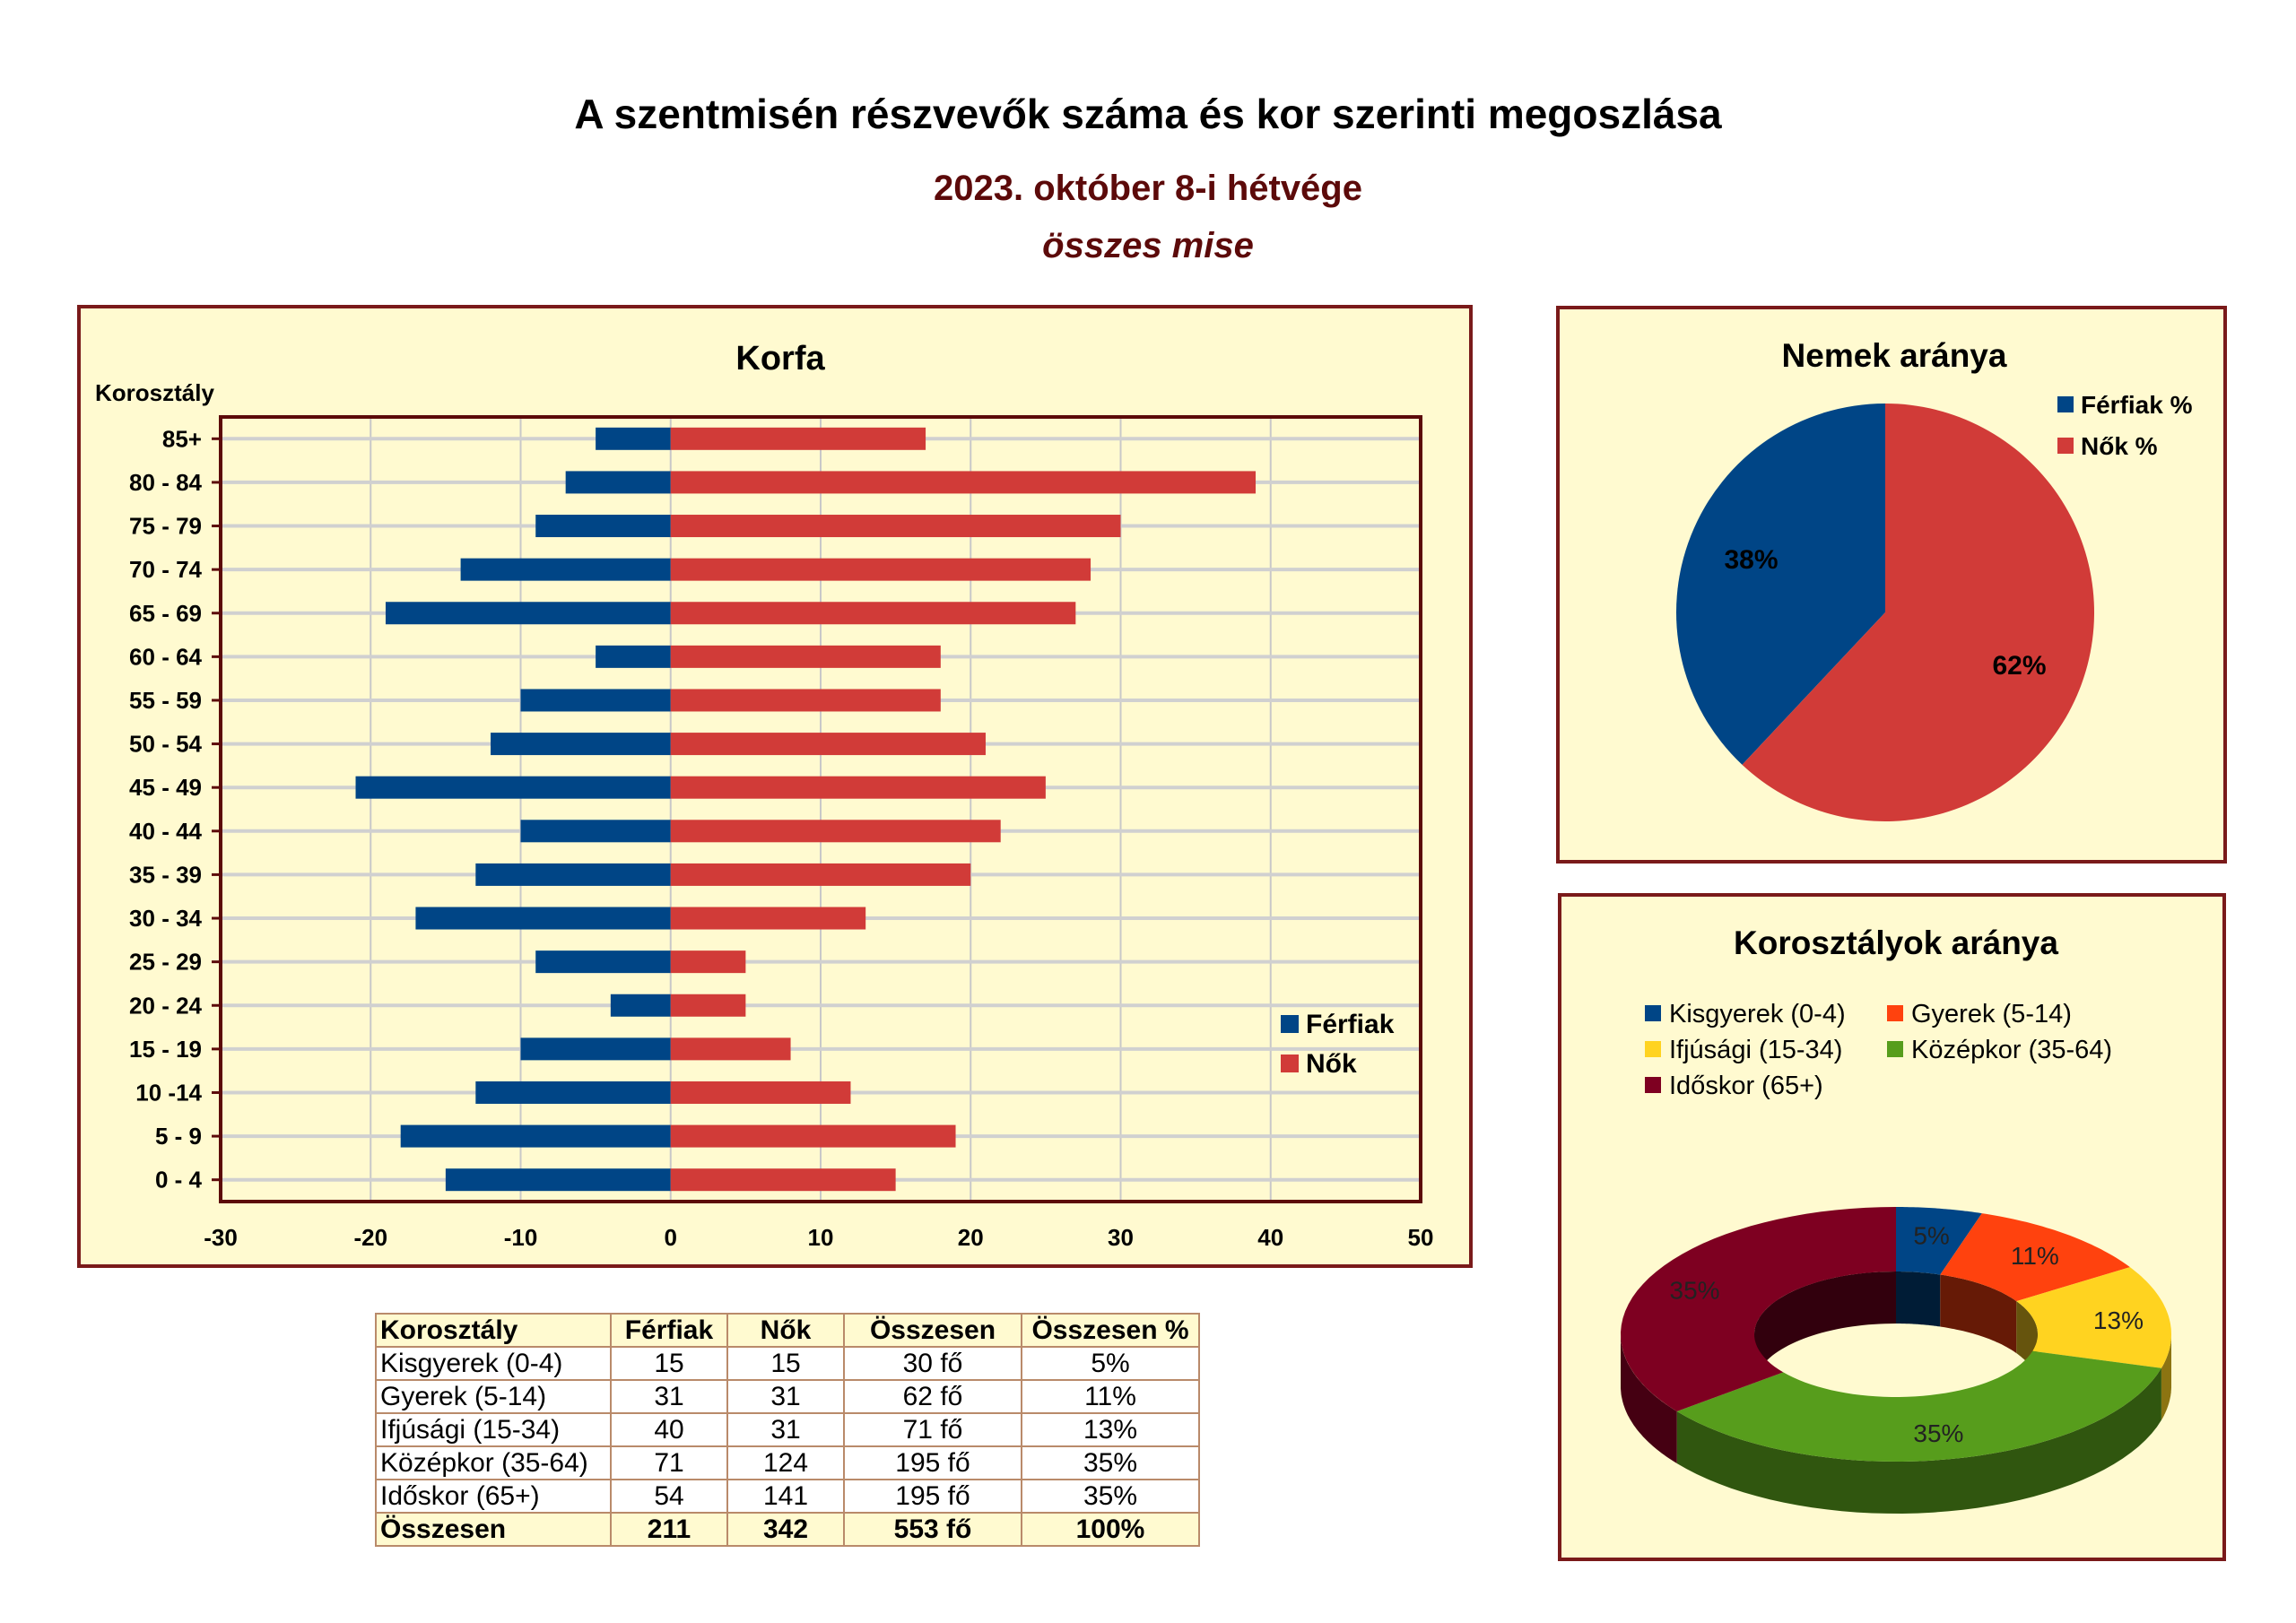  What do you see at coordinates (154, 392) in the screenshot?
I see `y-axis-title: Korosztály` at bounding box center [154, 392].